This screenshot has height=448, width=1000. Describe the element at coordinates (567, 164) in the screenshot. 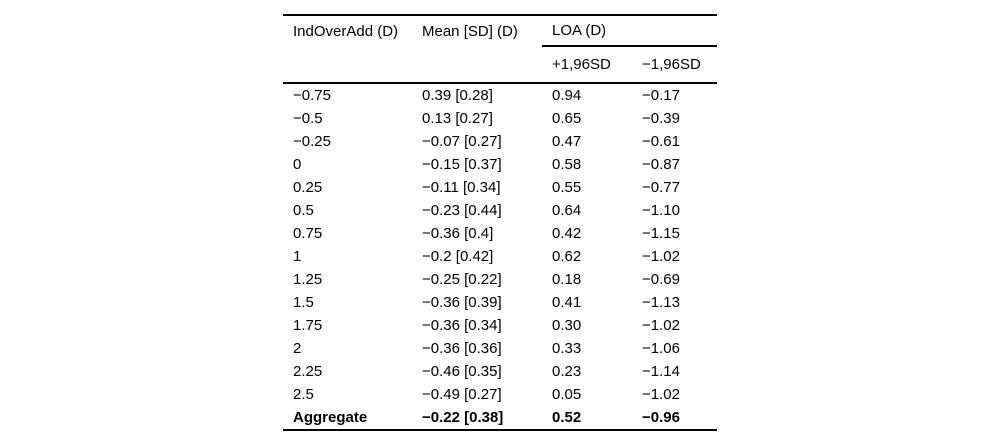

I see `cell-plus-loa: 0.58` at that location.